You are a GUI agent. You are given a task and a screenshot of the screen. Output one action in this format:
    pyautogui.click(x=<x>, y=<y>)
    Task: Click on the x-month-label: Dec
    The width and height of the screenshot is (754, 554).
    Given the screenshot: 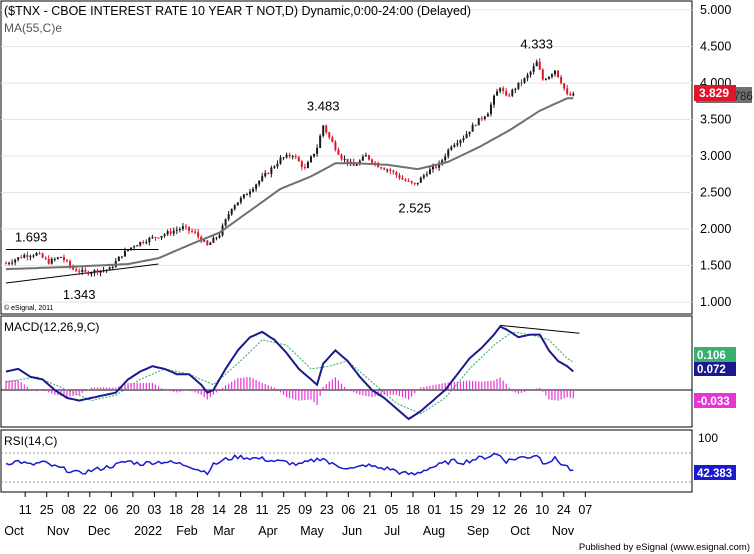 What is the action you would take?
    pyautogui.click(x=99, y=531)
    